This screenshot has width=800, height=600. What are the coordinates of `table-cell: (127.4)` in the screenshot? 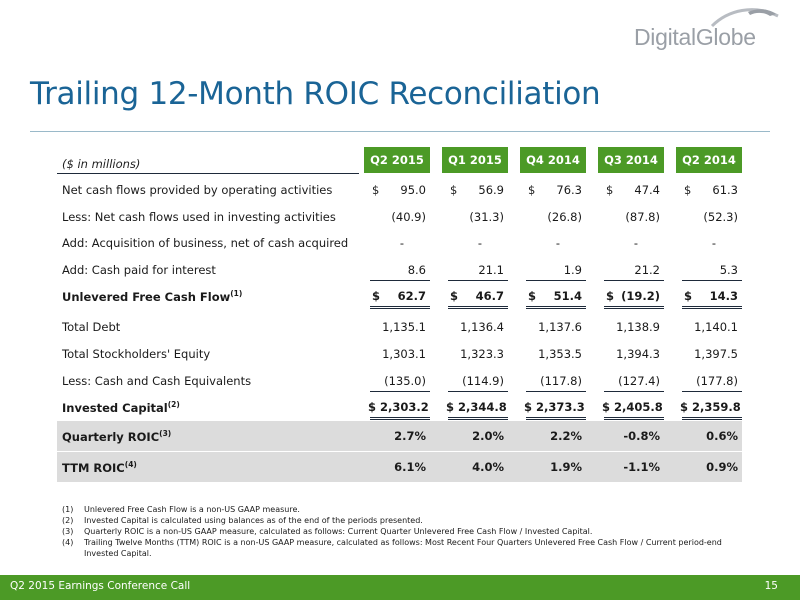 It's located at (639, 381).